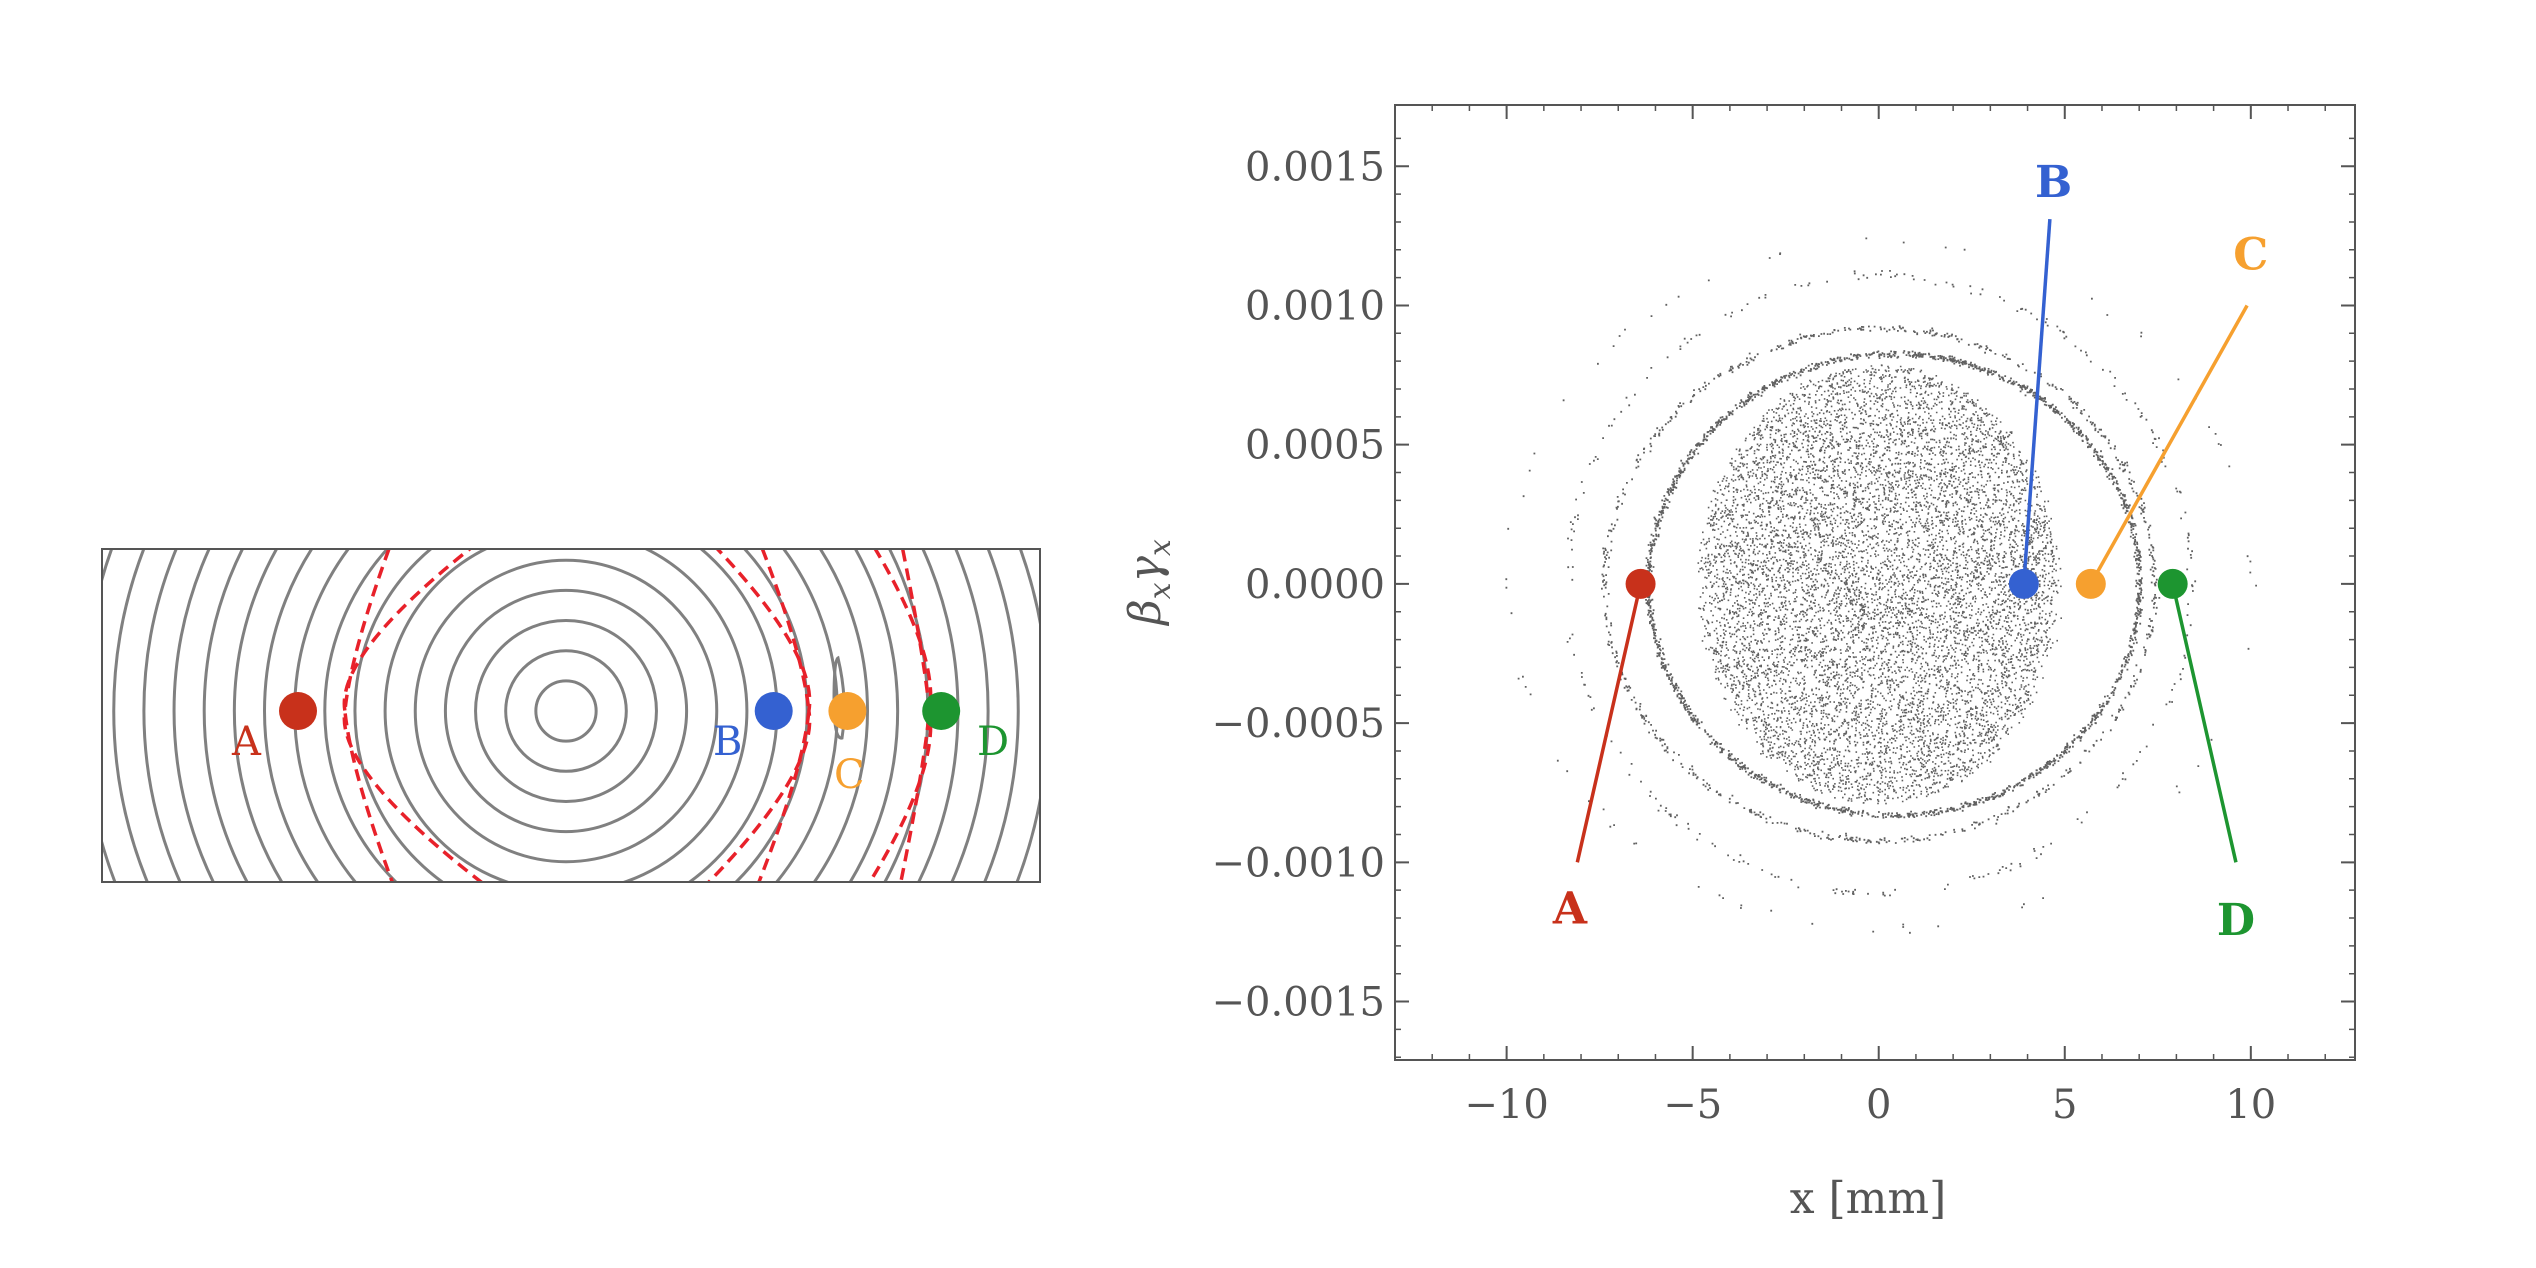 Image resolution: width=2536 pixels, height=1268 pixels. What do you see at coordinates (246, 742) in the screenshot?
I see `left-label-a: A` at bounding box center [246, 742].